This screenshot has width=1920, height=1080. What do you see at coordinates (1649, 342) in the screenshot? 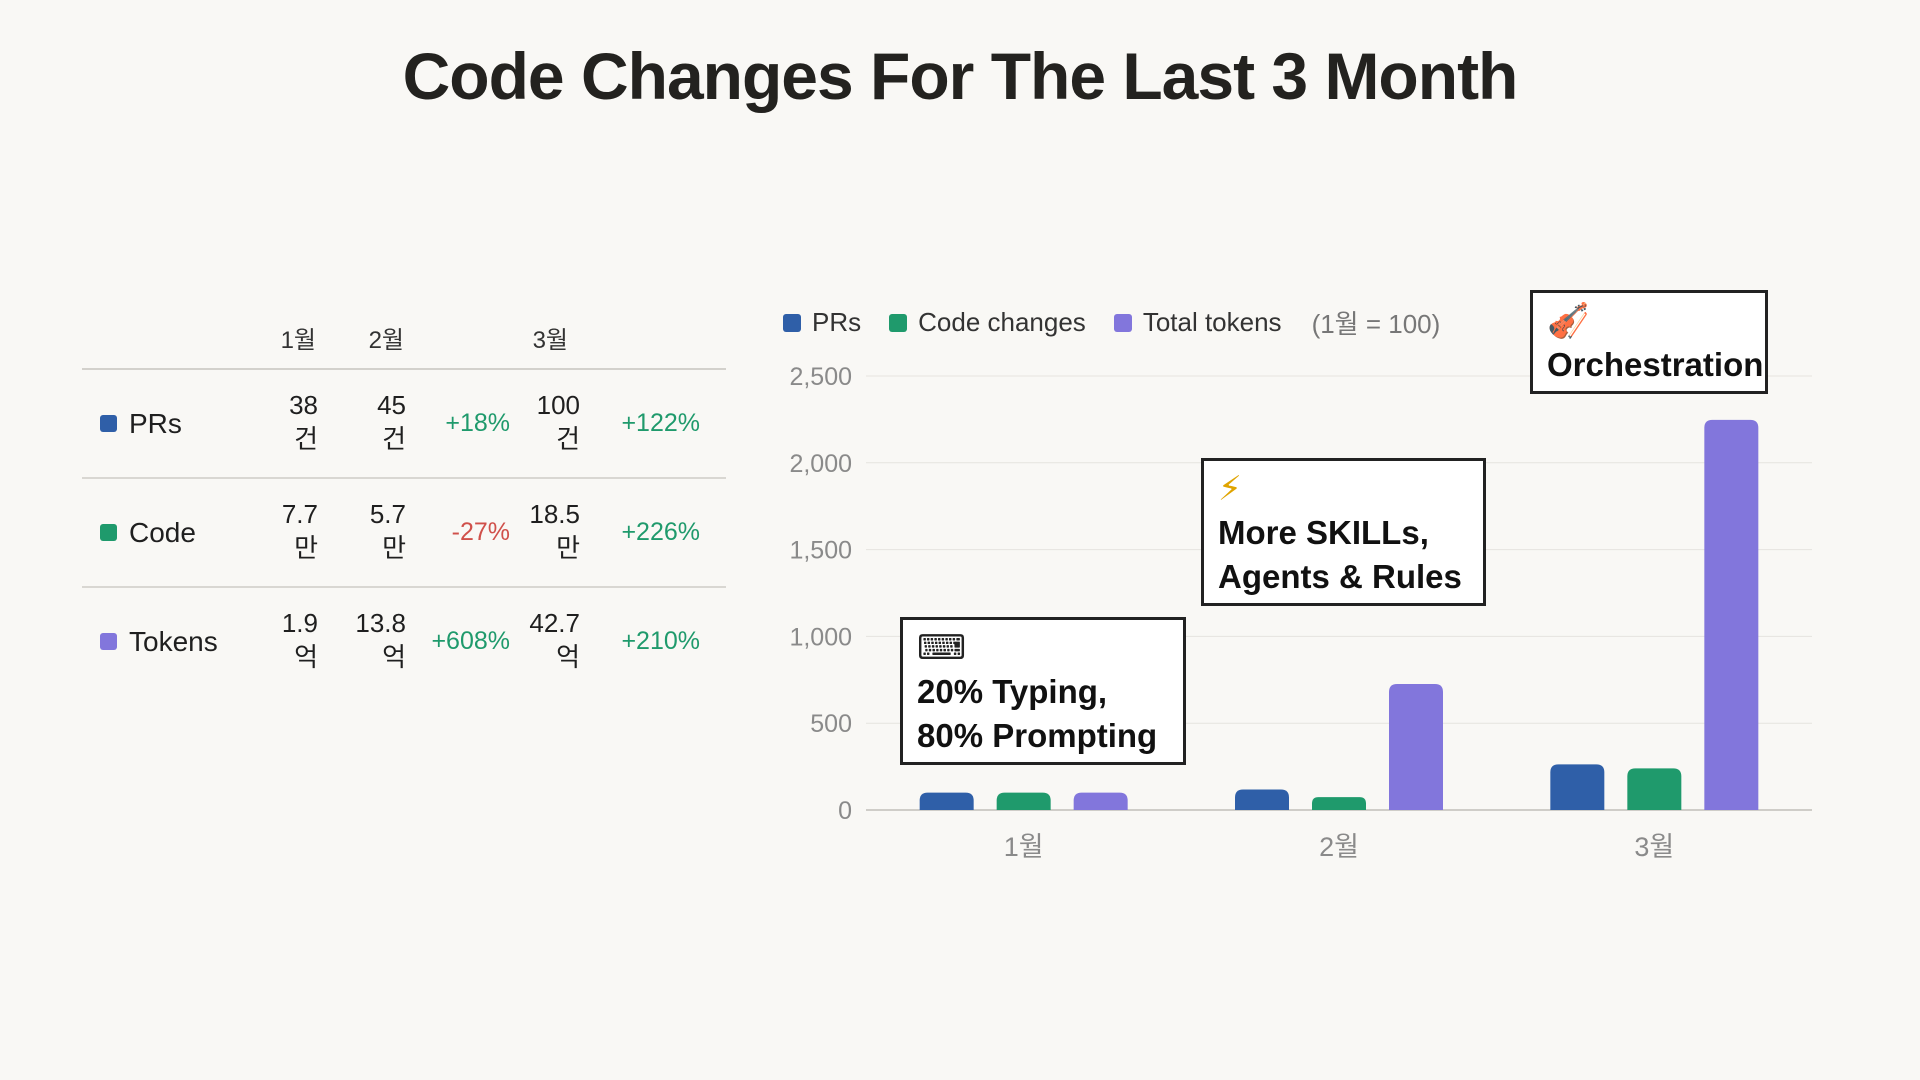
I see `callout-orchestration: 🎻 Orchestration` at bounding box center [1649, 342].